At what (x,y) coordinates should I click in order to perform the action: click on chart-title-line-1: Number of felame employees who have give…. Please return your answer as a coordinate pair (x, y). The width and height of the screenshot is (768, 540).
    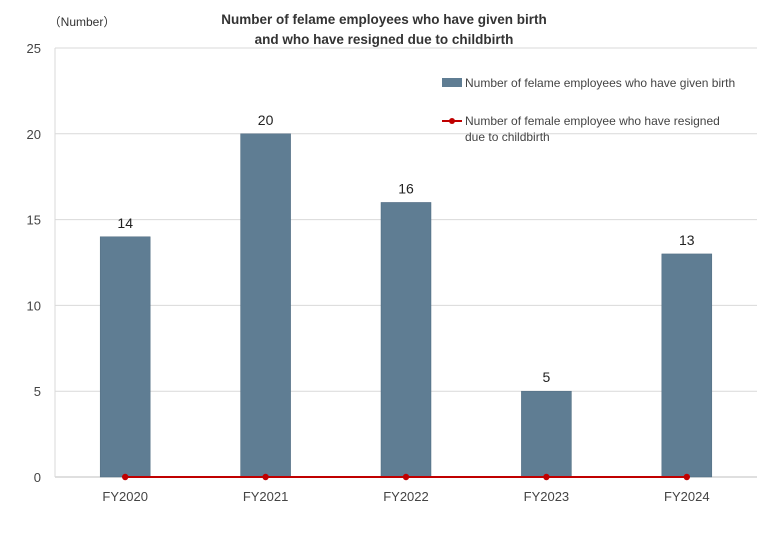
    Looking at the image, I should click on (384, 19).